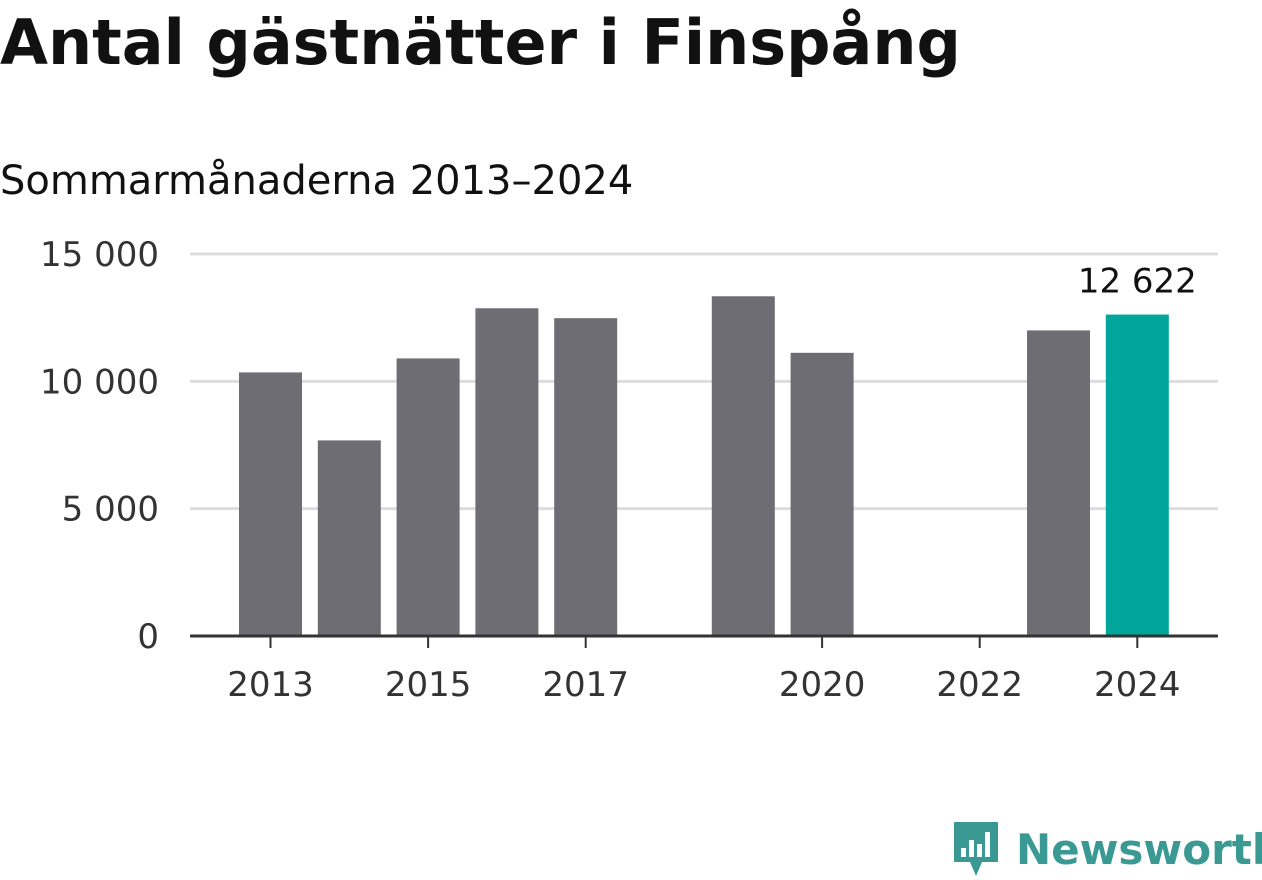  What do you see at coordinates (428, 685) in the screenshot?
I see `x-tick-label: 2015` at bounding box center [428, 685].